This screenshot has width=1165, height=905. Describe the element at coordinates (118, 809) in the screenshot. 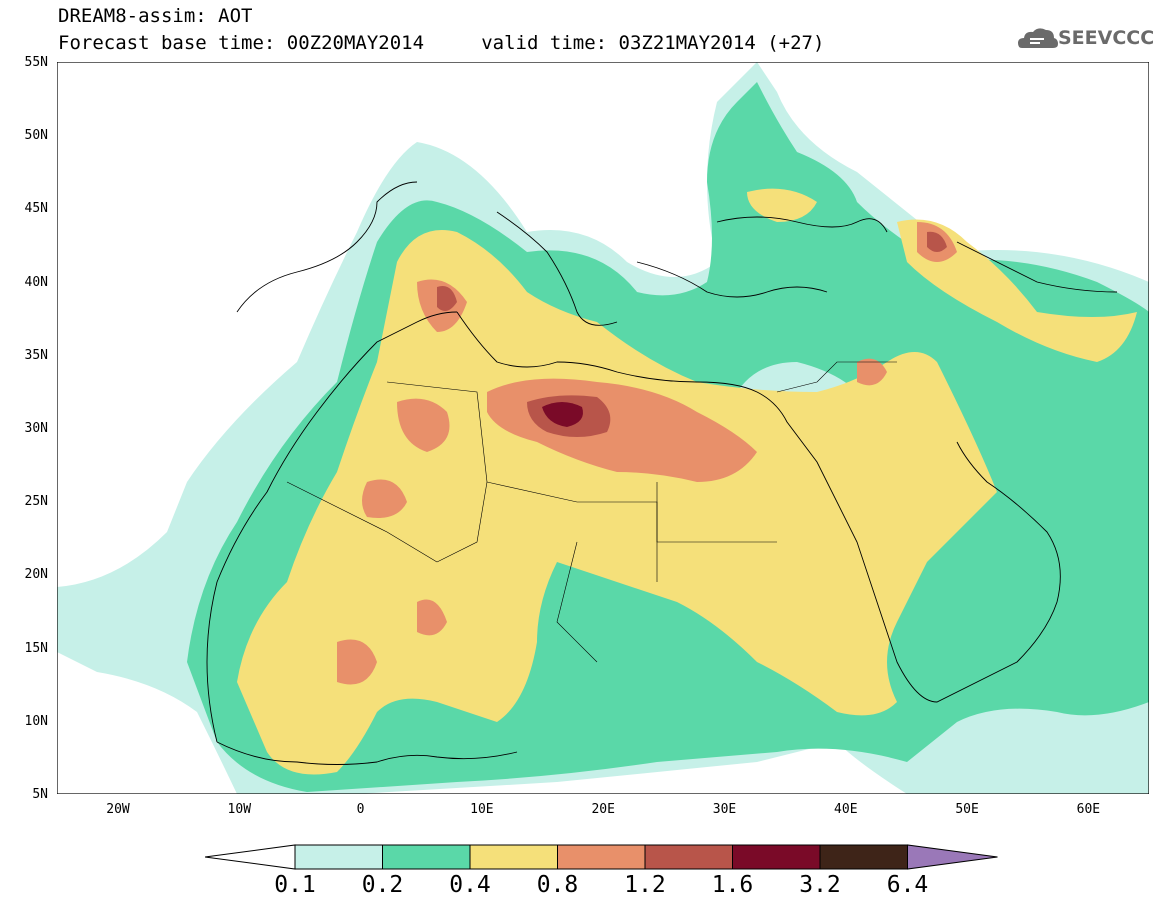

I see `lon-label: 20W` at that location.